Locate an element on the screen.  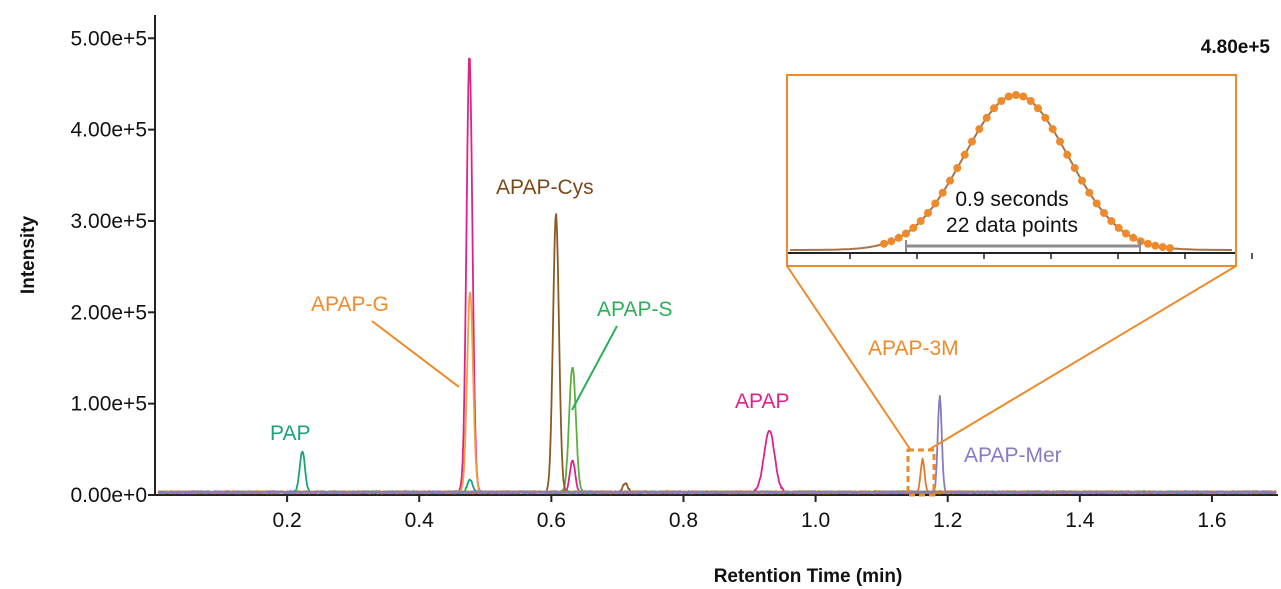
y-tick-label: 0.00e+0 is located at coordinates (109, 495).